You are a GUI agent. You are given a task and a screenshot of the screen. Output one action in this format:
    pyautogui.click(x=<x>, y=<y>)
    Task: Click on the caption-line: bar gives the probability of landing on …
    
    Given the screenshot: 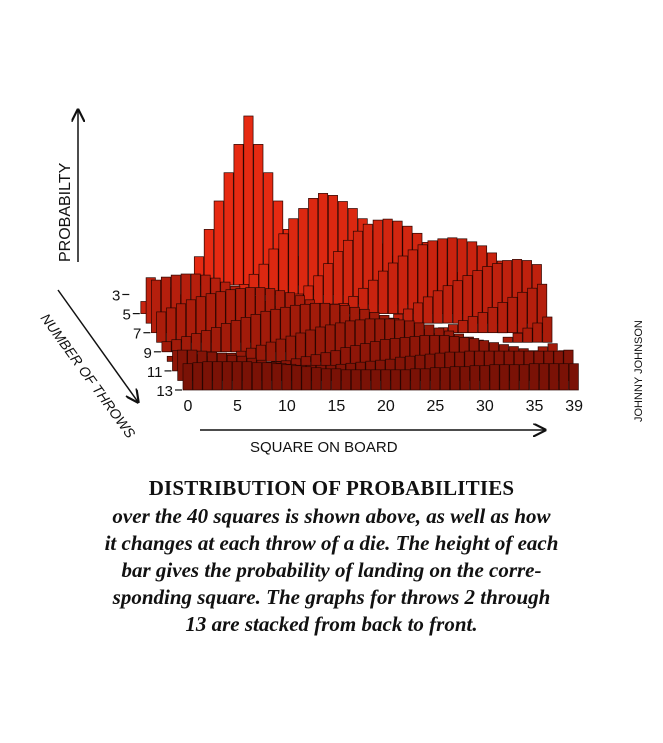 What is the action you would take?
    pyautogui.click(x=331, y=570)
    